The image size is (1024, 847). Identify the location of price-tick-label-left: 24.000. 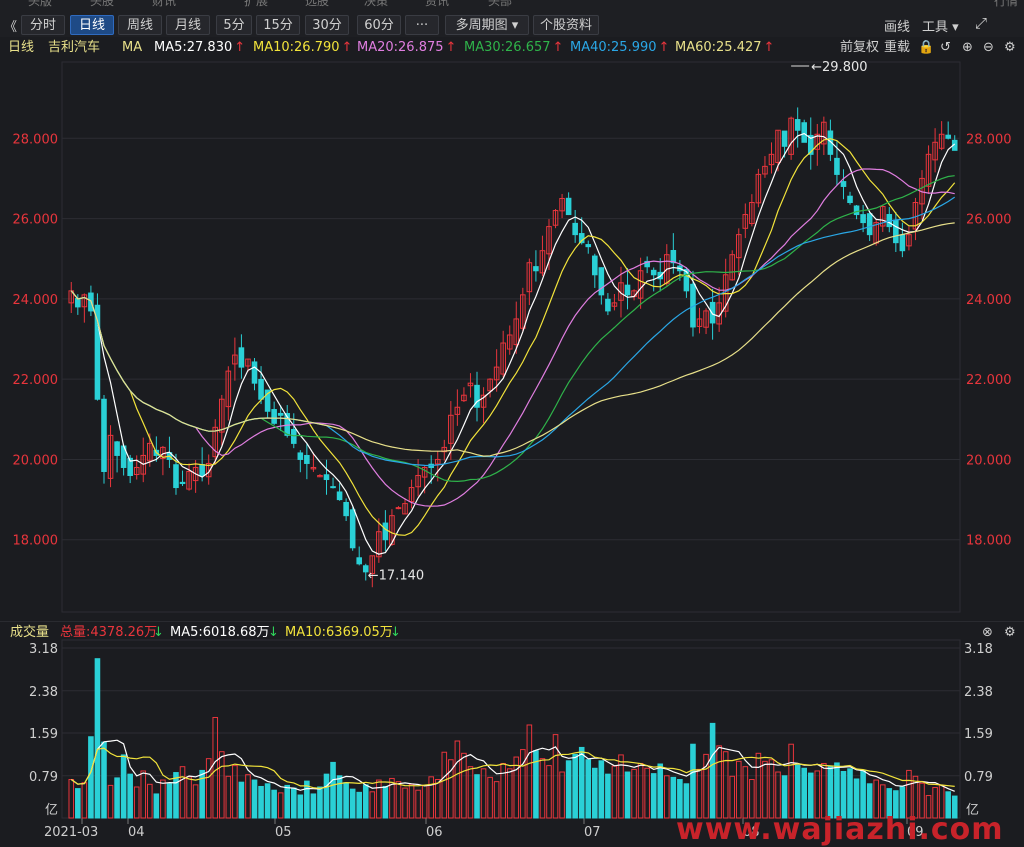
(36, 300).